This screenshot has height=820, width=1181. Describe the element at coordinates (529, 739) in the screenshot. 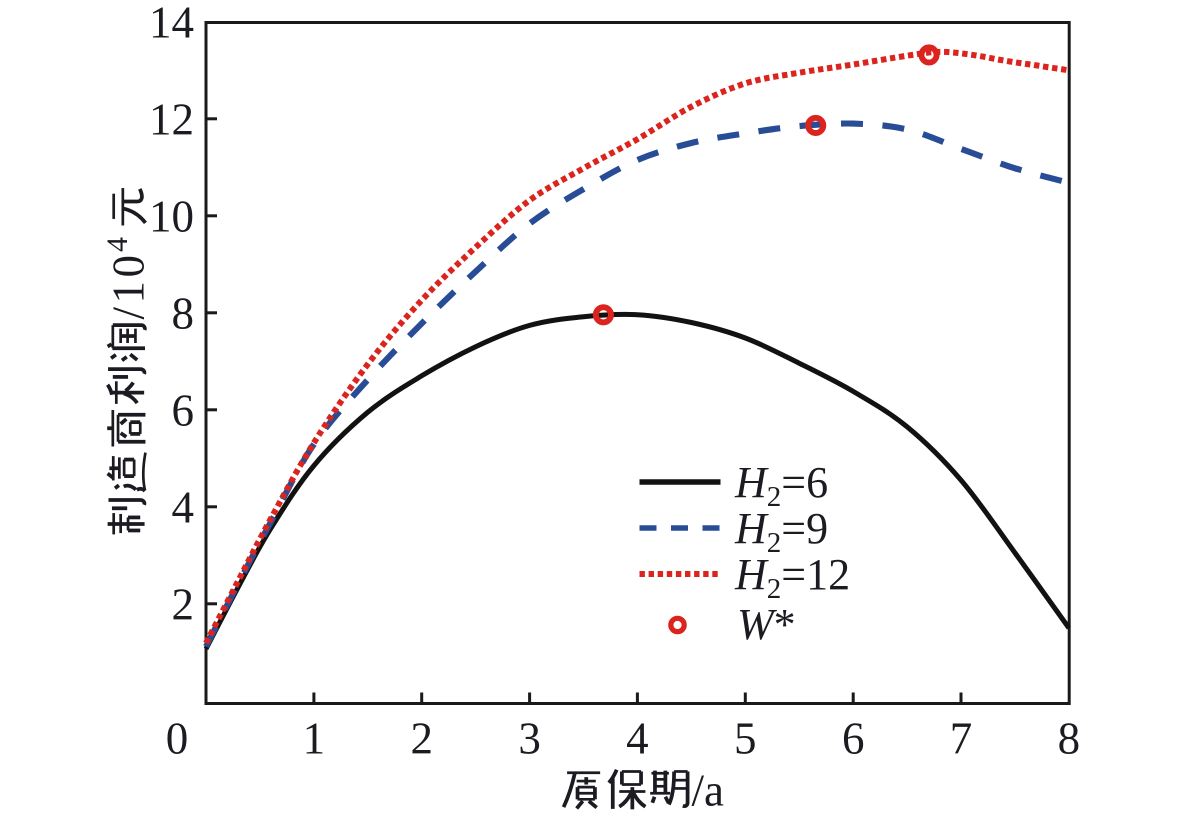

I see `svg-text: 3` at that location.